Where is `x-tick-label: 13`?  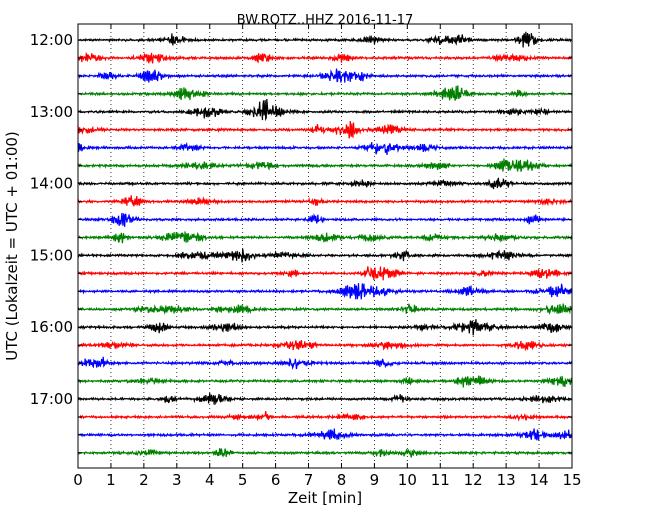
x-tick-label: 13 is located at coordinates (506, 480).